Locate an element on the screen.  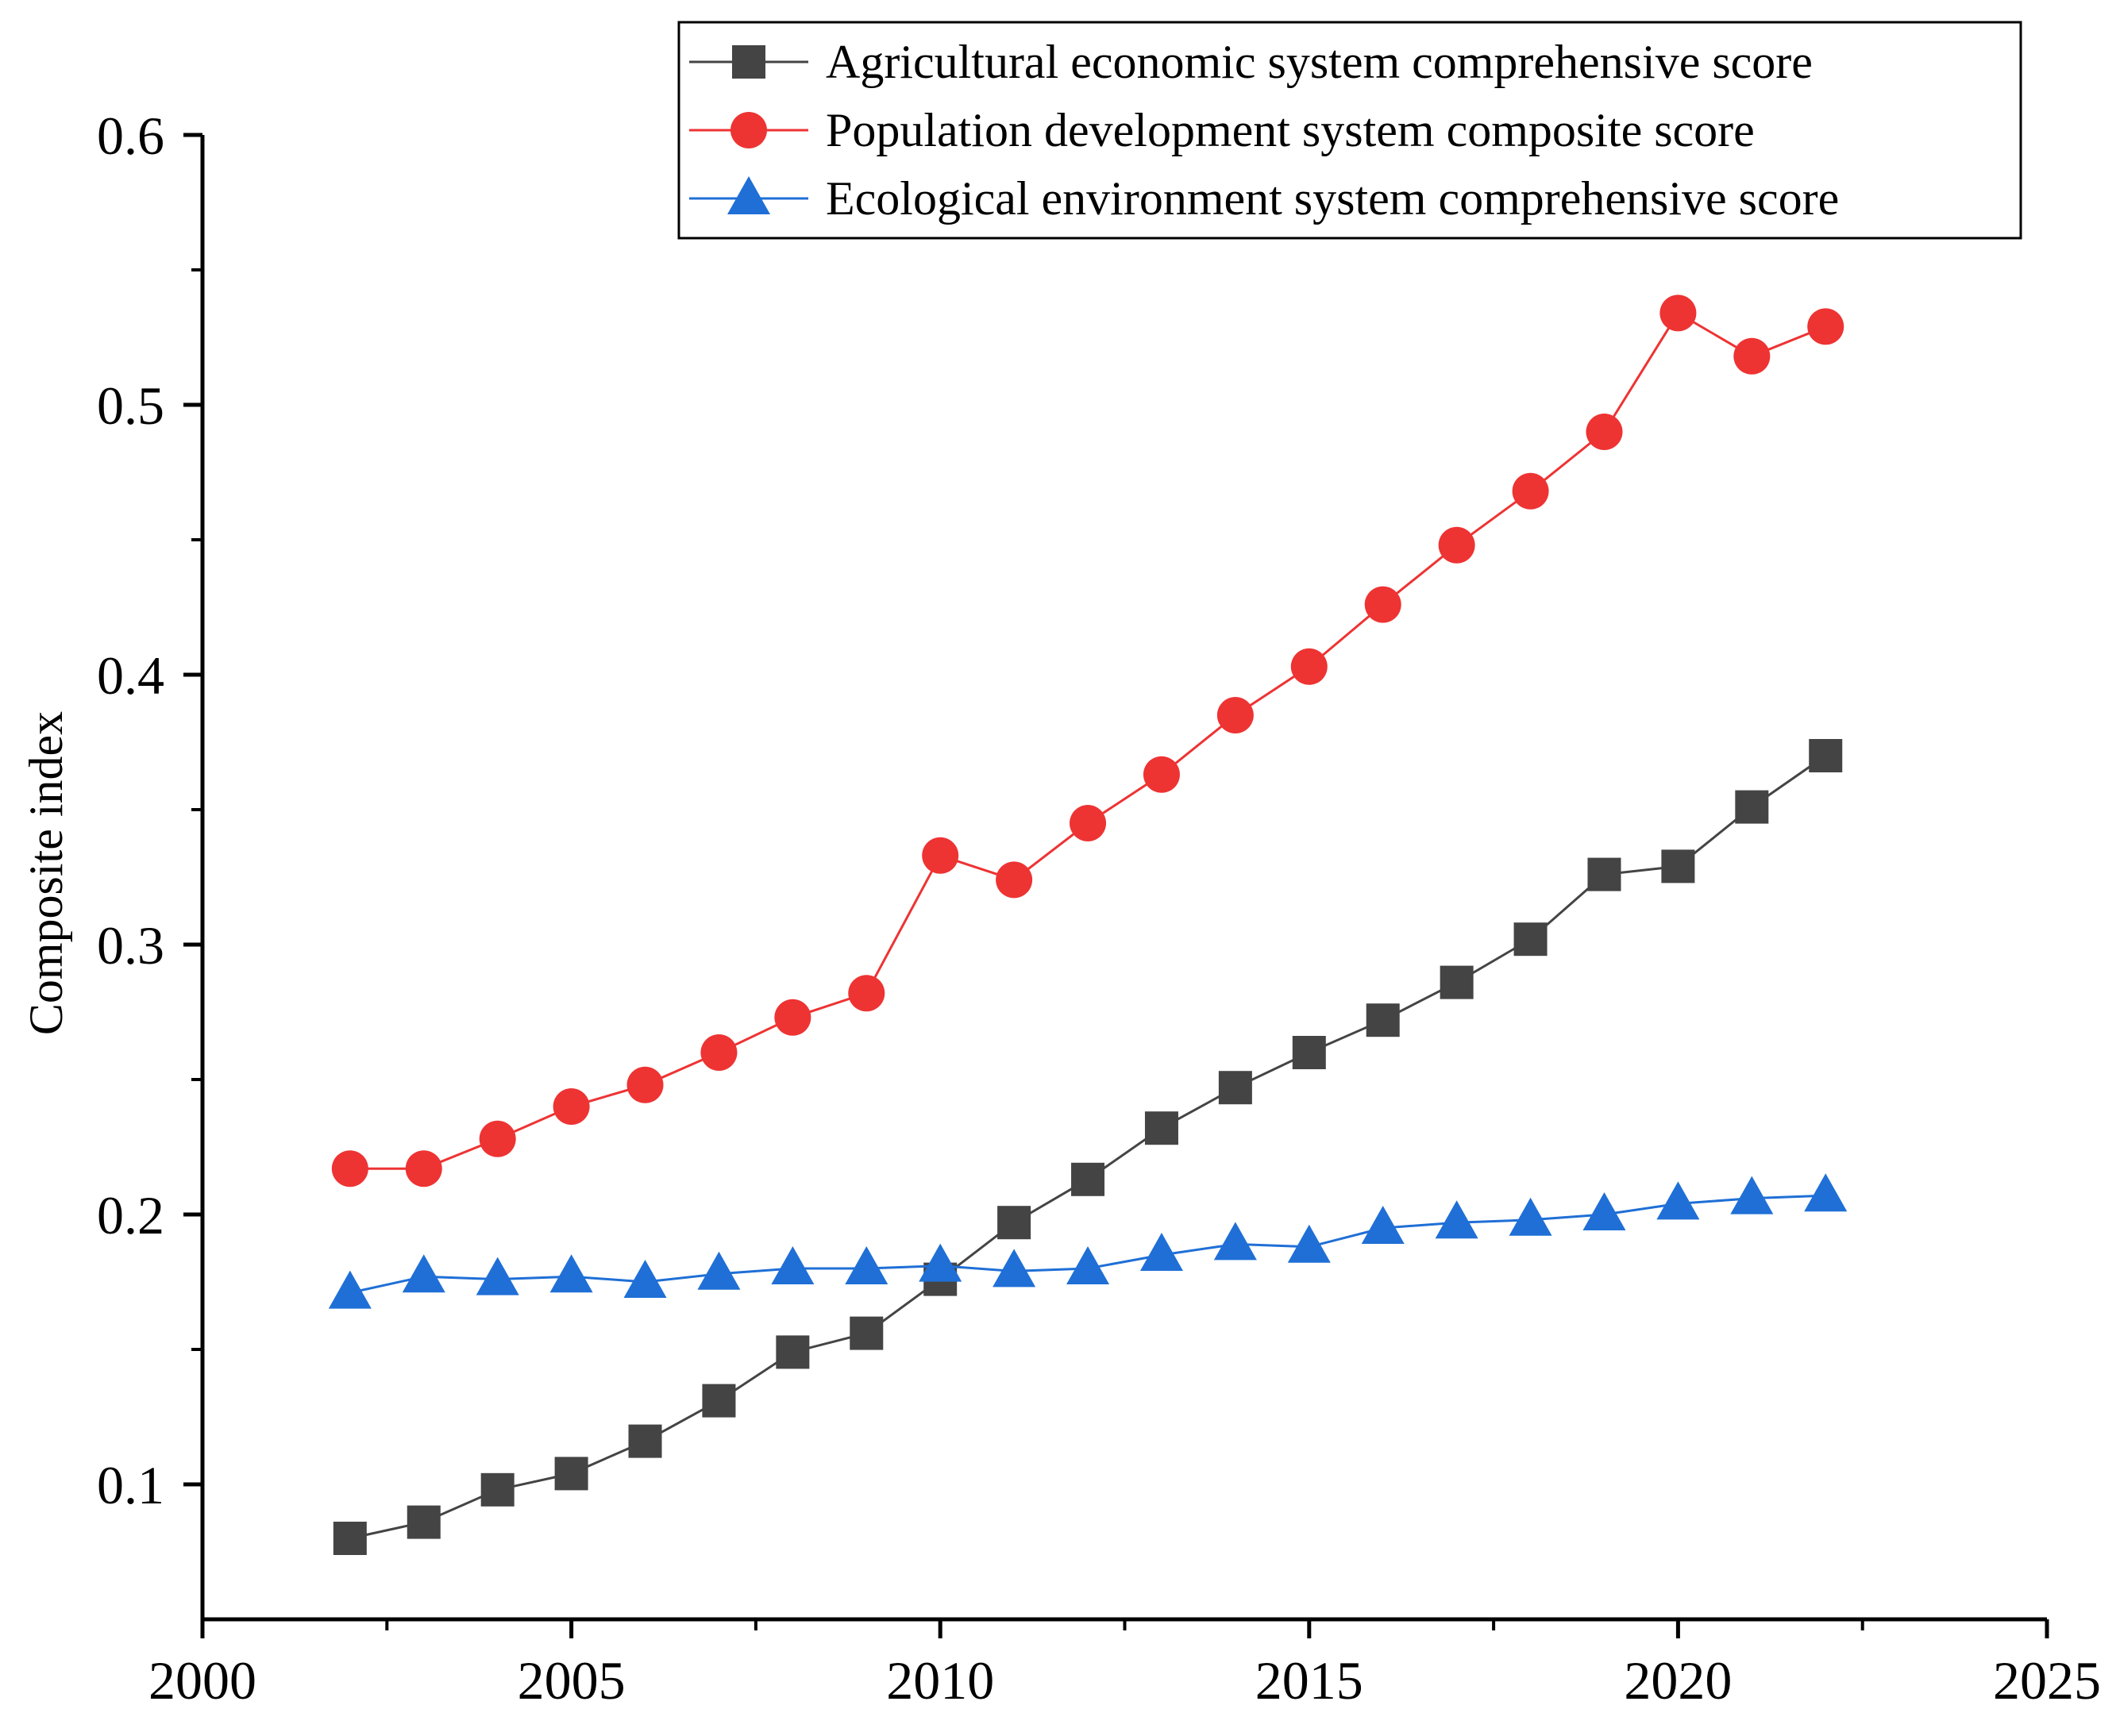
x-tick-label: 2005 is located at coordinates (572, 1680).